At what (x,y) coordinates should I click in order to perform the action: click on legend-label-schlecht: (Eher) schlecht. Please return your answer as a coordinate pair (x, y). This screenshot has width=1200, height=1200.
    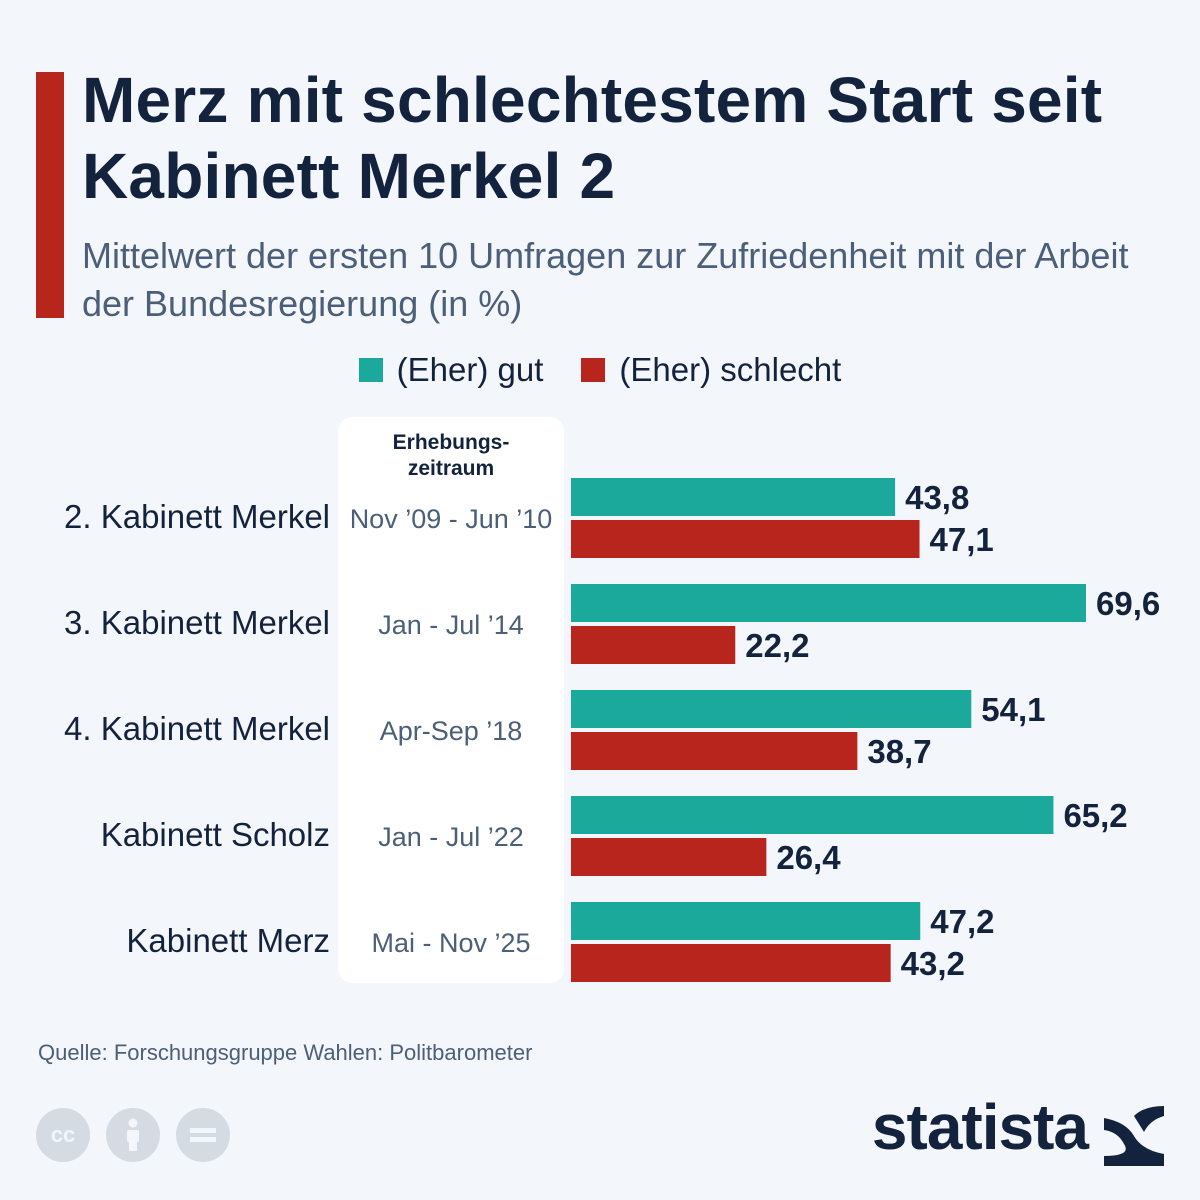
    Looking at the image, I should click on (730, 369).